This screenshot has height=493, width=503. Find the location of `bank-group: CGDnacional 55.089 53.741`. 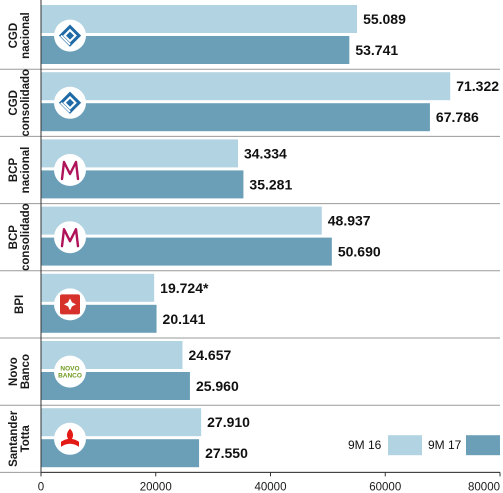

bank-group: CGDnacional 55.089 53.741 is located at coordinates (250, 37).